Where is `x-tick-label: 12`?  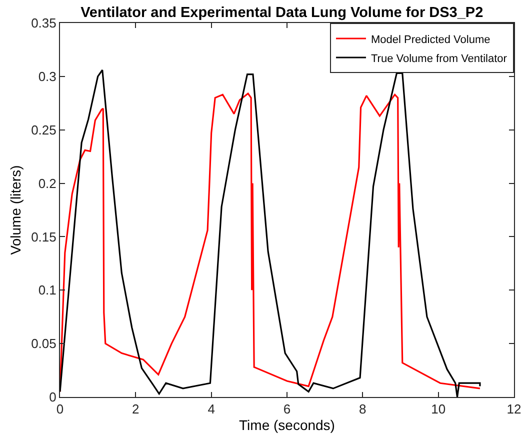 x-tick-label: 12 is located at coordinates (514, 409).